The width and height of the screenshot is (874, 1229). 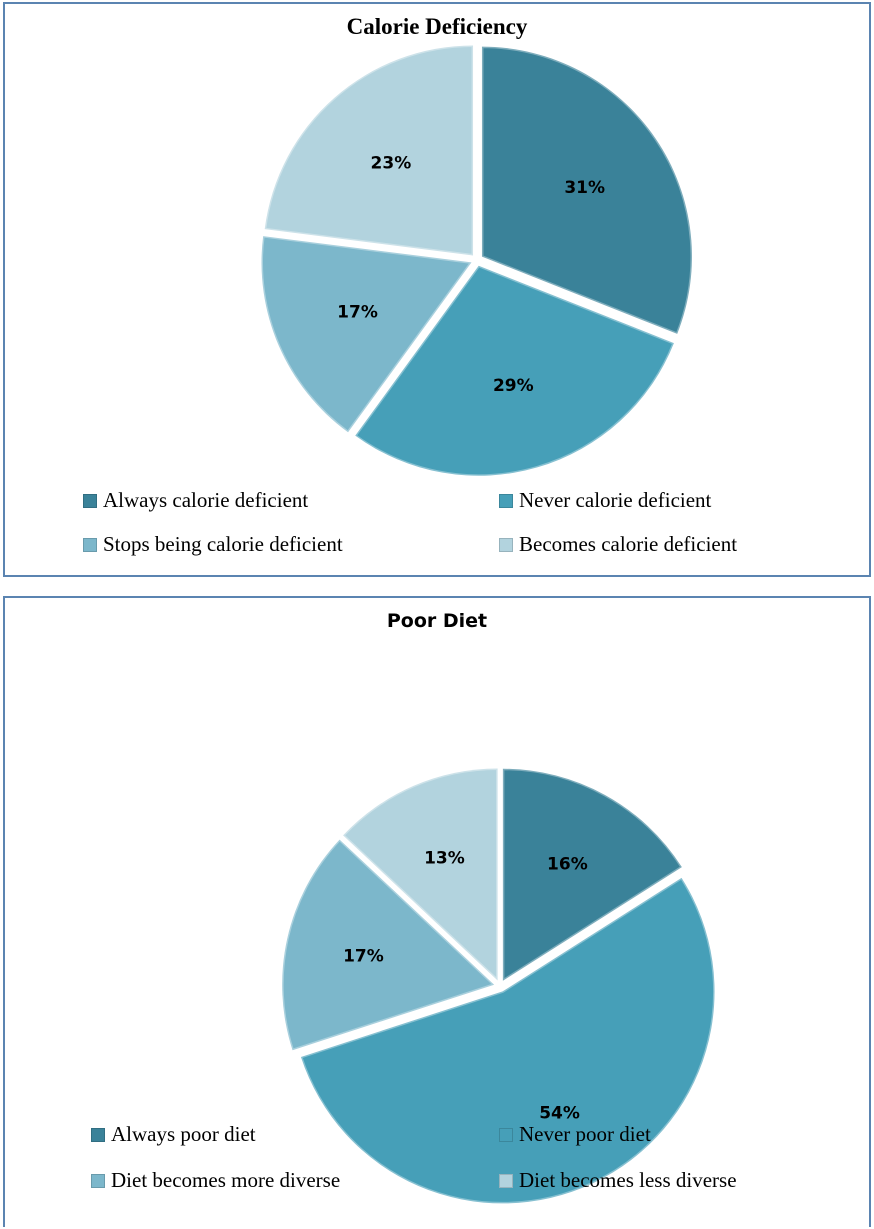 What do you see at coordinates (226, 1180) in the screenshot?
I see `legend-label: Diet becomes more diverse` at bounding box center [226, 1180].